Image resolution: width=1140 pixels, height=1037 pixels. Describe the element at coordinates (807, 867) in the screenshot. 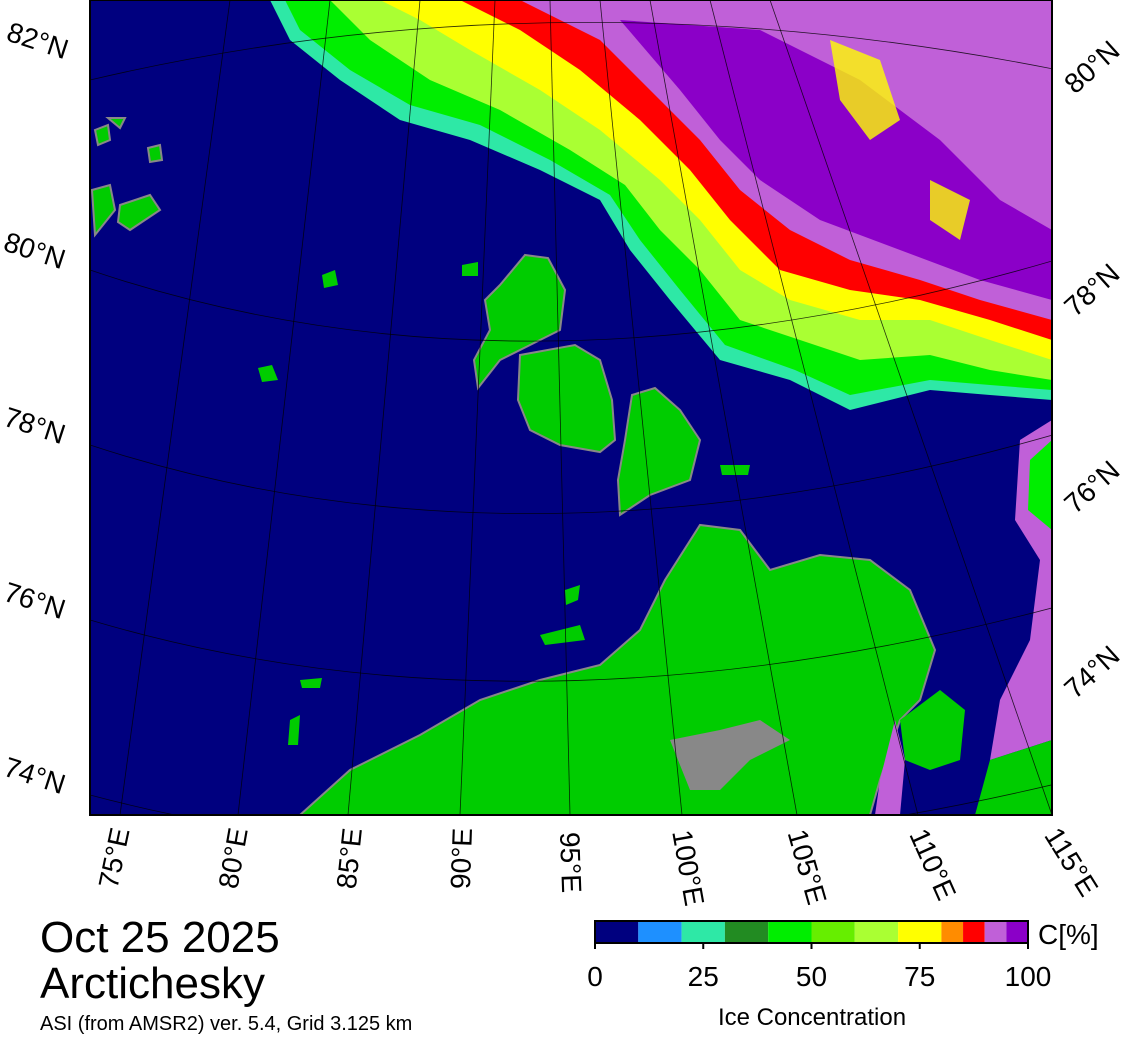

I see `lon-label: 105°E` at that location.